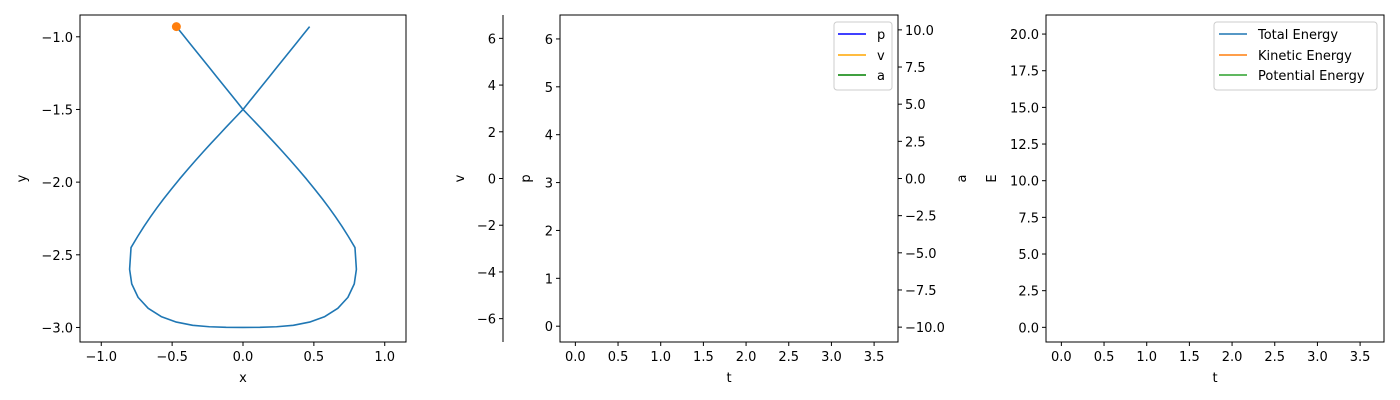 This screenshot has height=400, width=1400. What do you see at coordinates (172, 357) in the screenshot?
I see `trajectory-x-tick-label-minus-0-5: −0.5` at bounding box center [172, 357].